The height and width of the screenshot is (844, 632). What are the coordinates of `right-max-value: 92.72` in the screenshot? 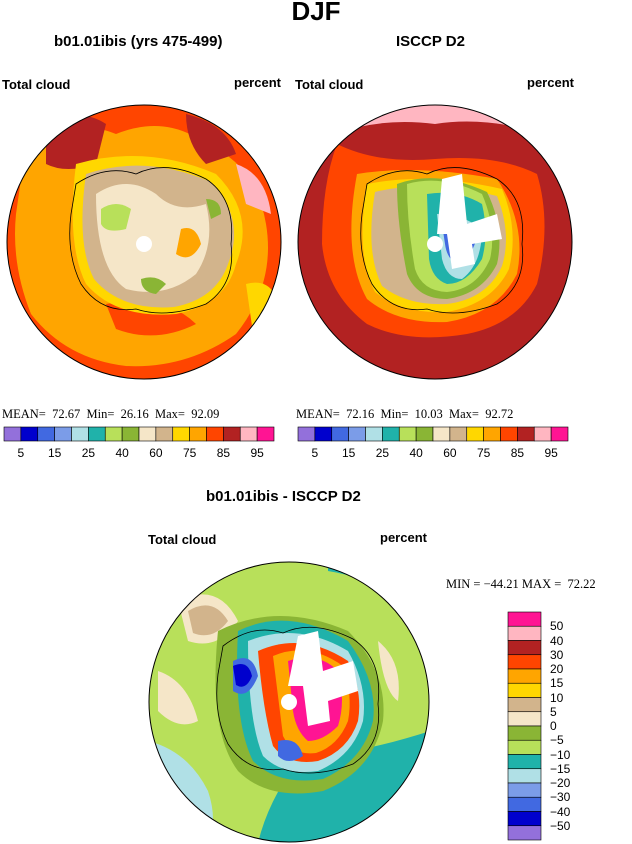 It's located at (499, 414).